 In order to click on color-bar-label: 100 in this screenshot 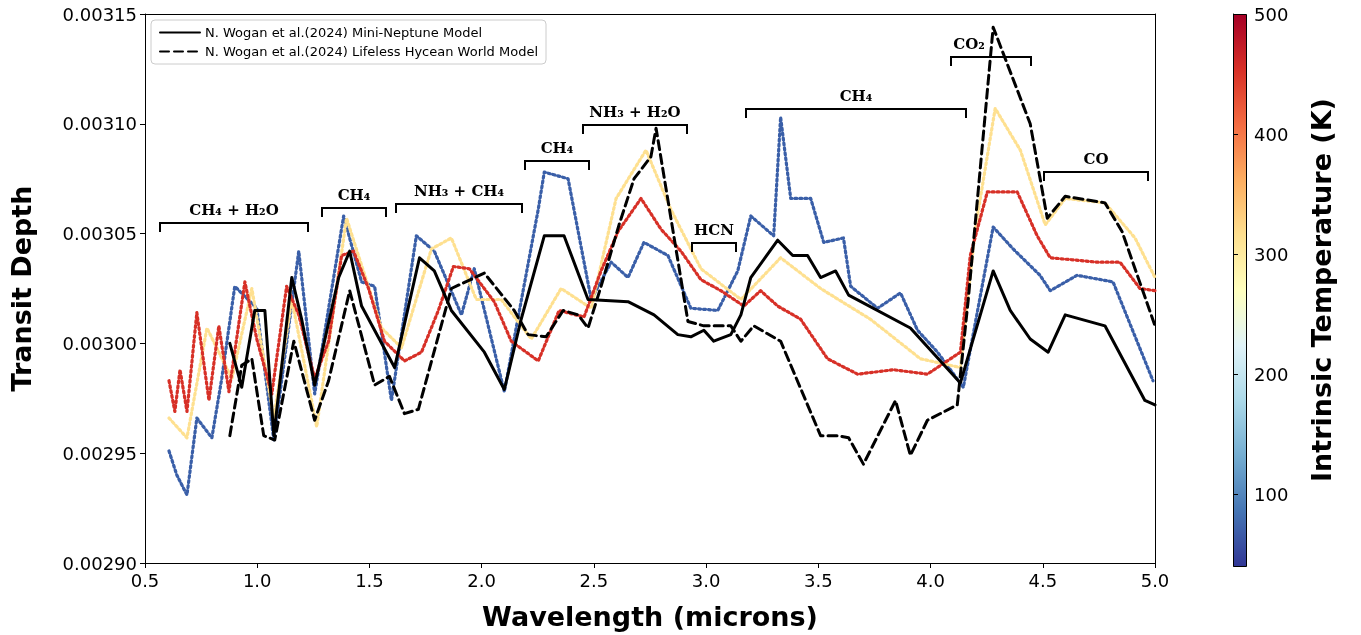, I will do `click(1271, 494)`.